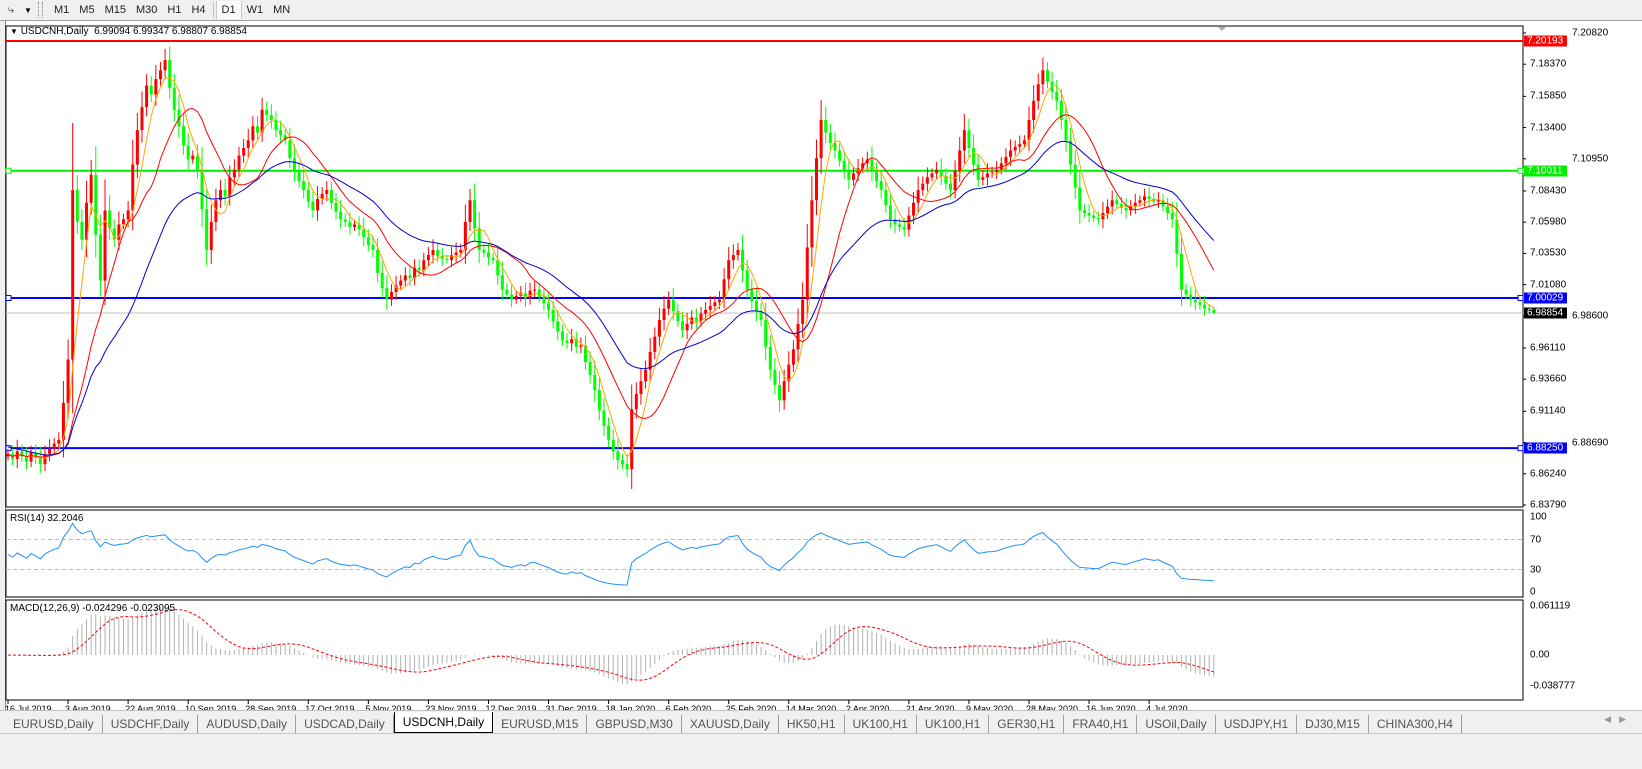 This screenshot has height=769, width=1642. I want to click on timeframe-h4: H4, so click(198, 10).